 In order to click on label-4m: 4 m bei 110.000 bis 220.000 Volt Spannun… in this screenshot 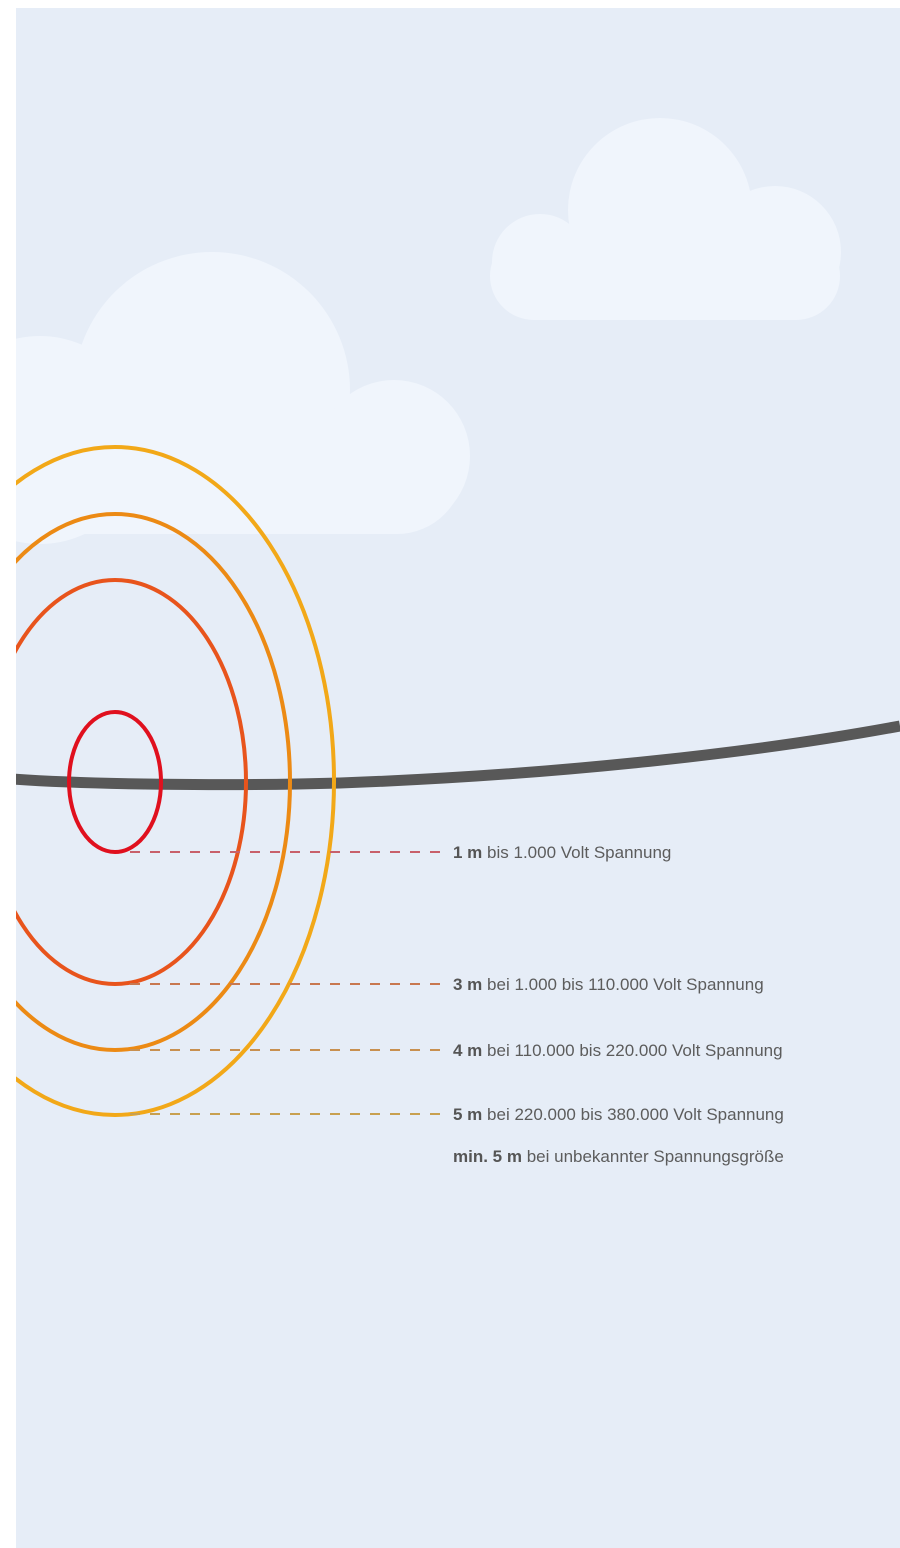, I will do `click(618, 1051)`.